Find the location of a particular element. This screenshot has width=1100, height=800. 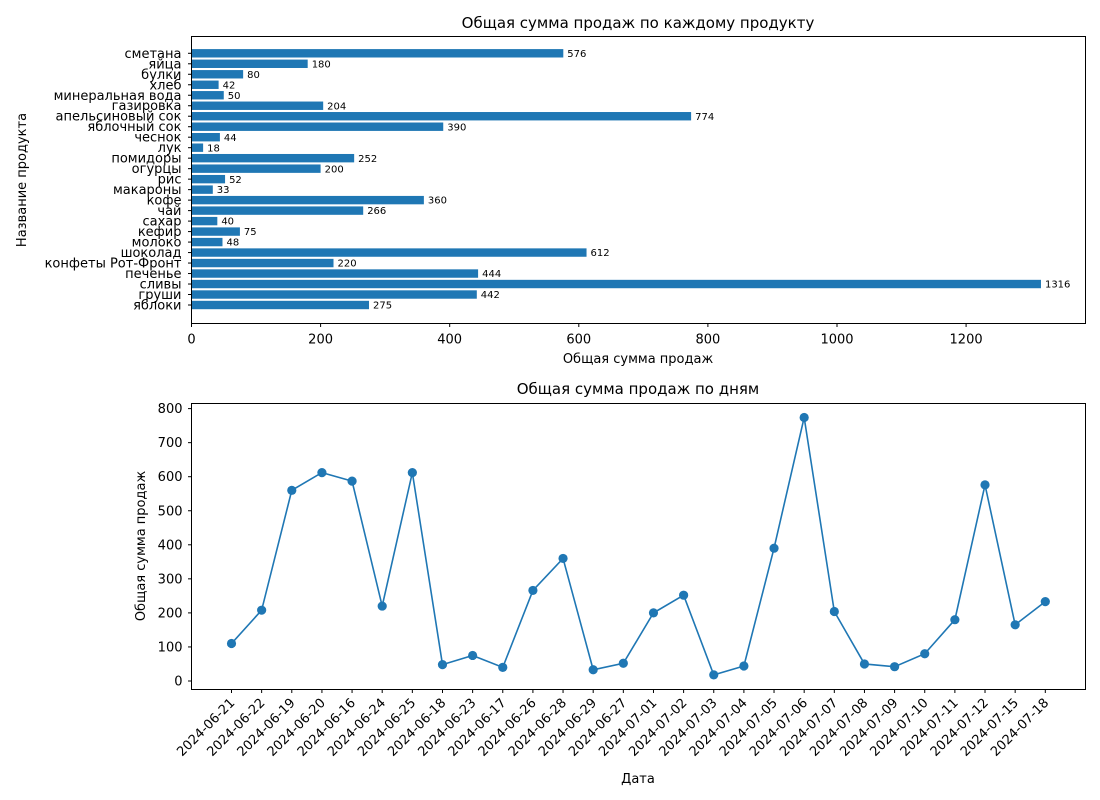

line-y-tick-label-1: 100 is located at coordinates (170, 647).